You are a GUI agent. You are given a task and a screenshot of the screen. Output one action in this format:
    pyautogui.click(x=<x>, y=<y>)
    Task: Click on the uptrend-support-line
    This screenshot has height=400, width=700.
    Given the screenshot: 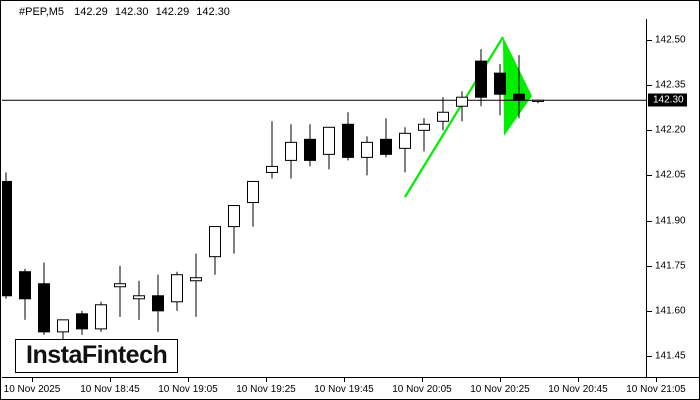 What is the action you would take?
    pyautogui.click(x=454, y=117)
    